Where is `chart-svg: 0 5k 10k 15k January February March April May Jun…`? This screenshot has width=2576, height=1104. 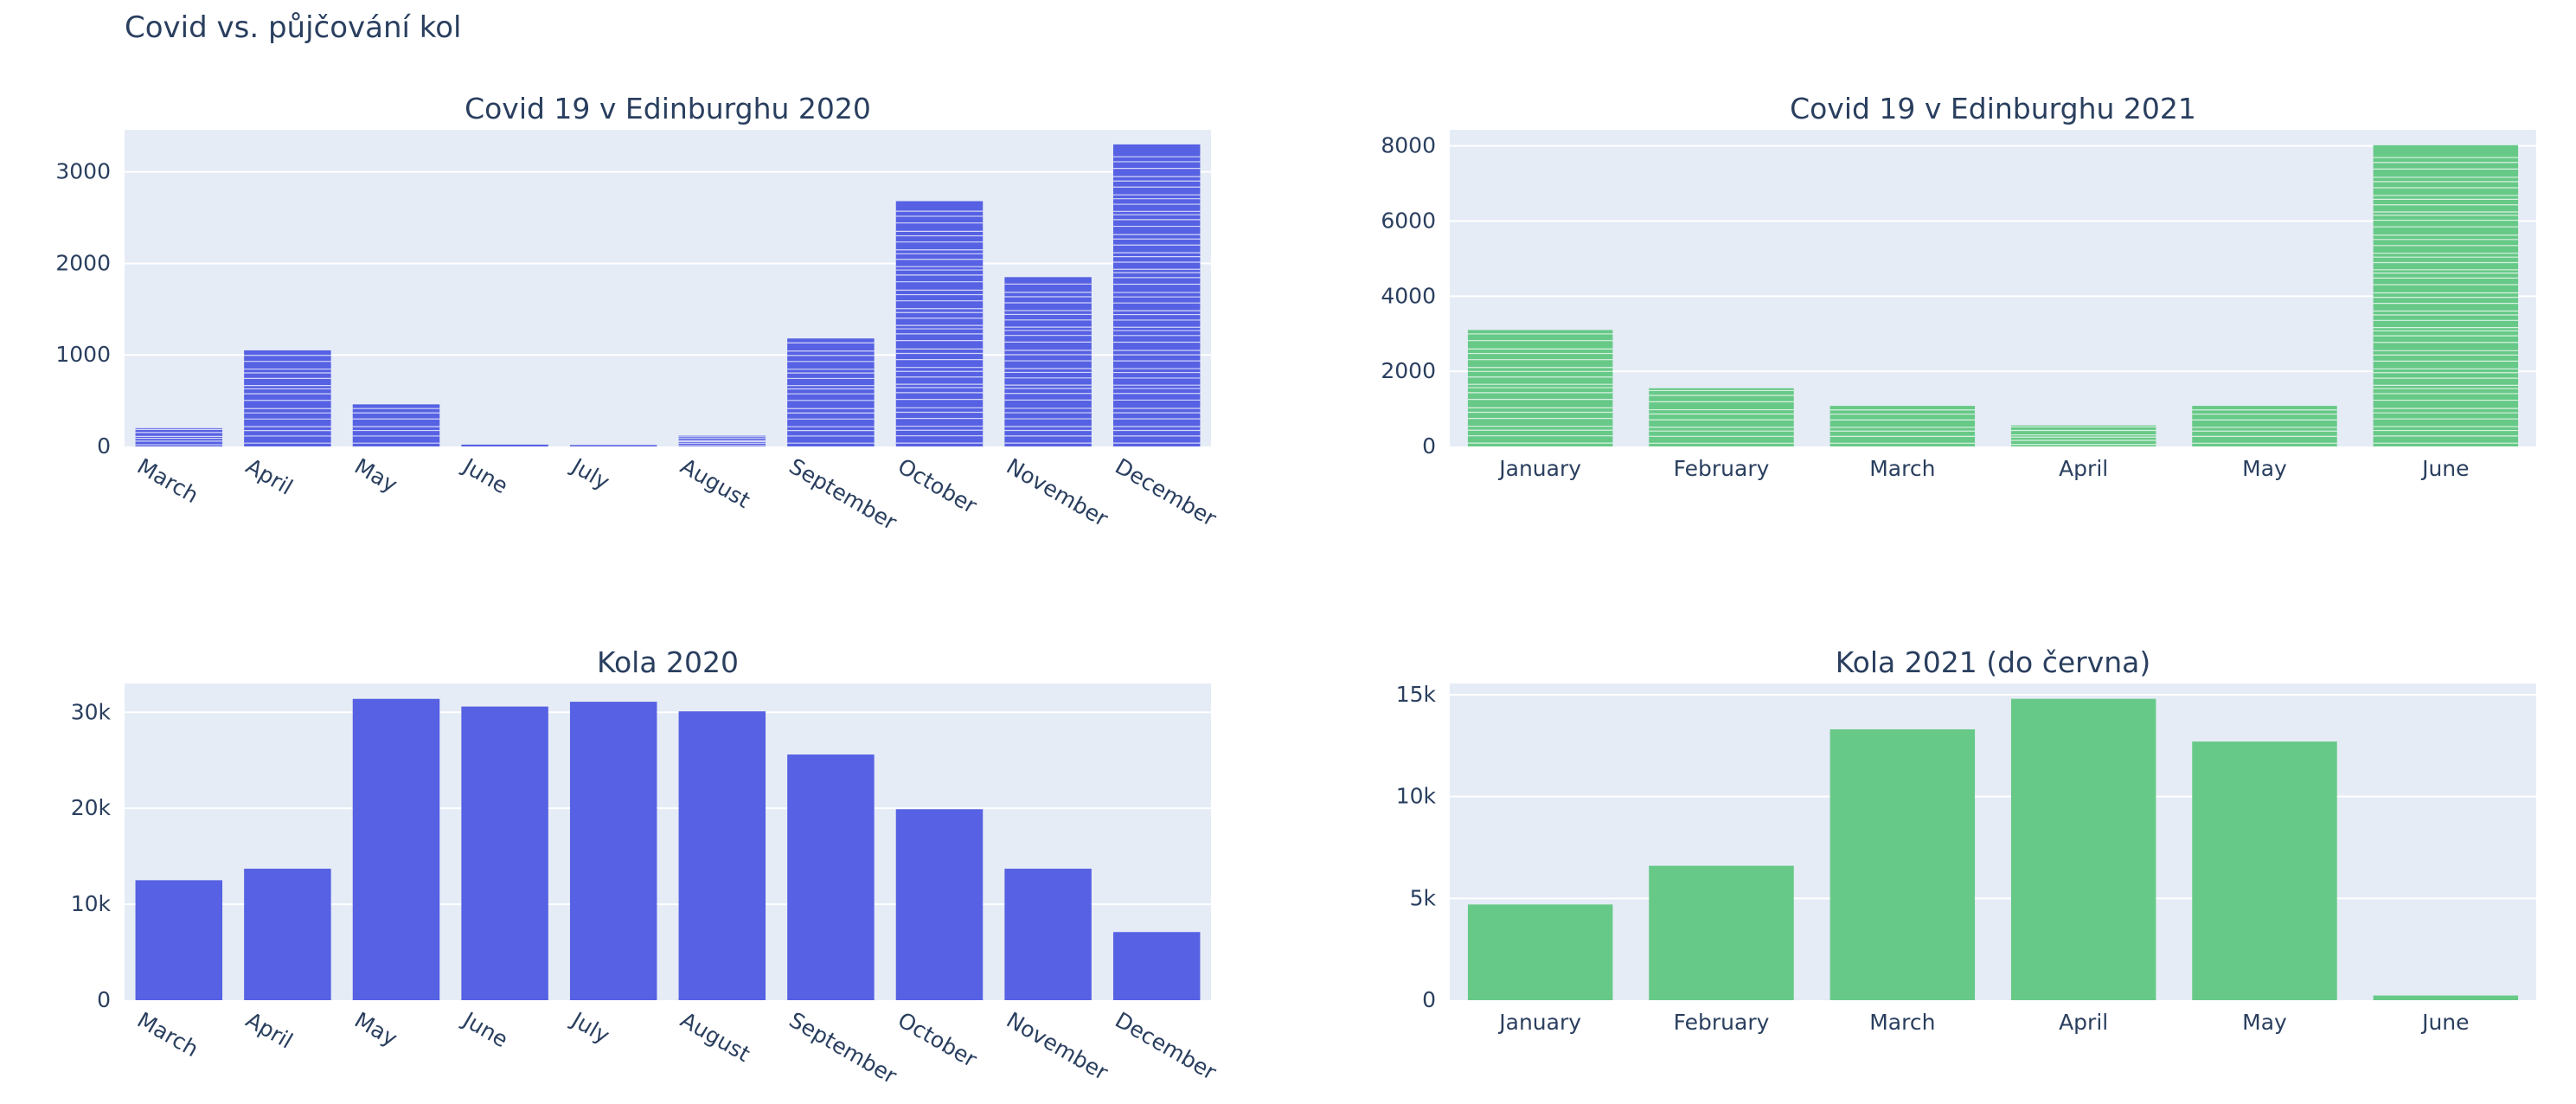
chart-svg: 0 5k 10k 15k January February March April May Jun… is located at coordinates (1966, 858).